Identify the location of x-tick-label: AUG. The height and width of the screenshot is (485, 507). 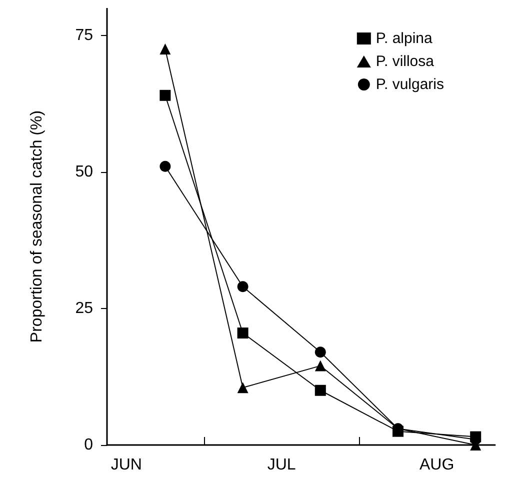
(436, 465).